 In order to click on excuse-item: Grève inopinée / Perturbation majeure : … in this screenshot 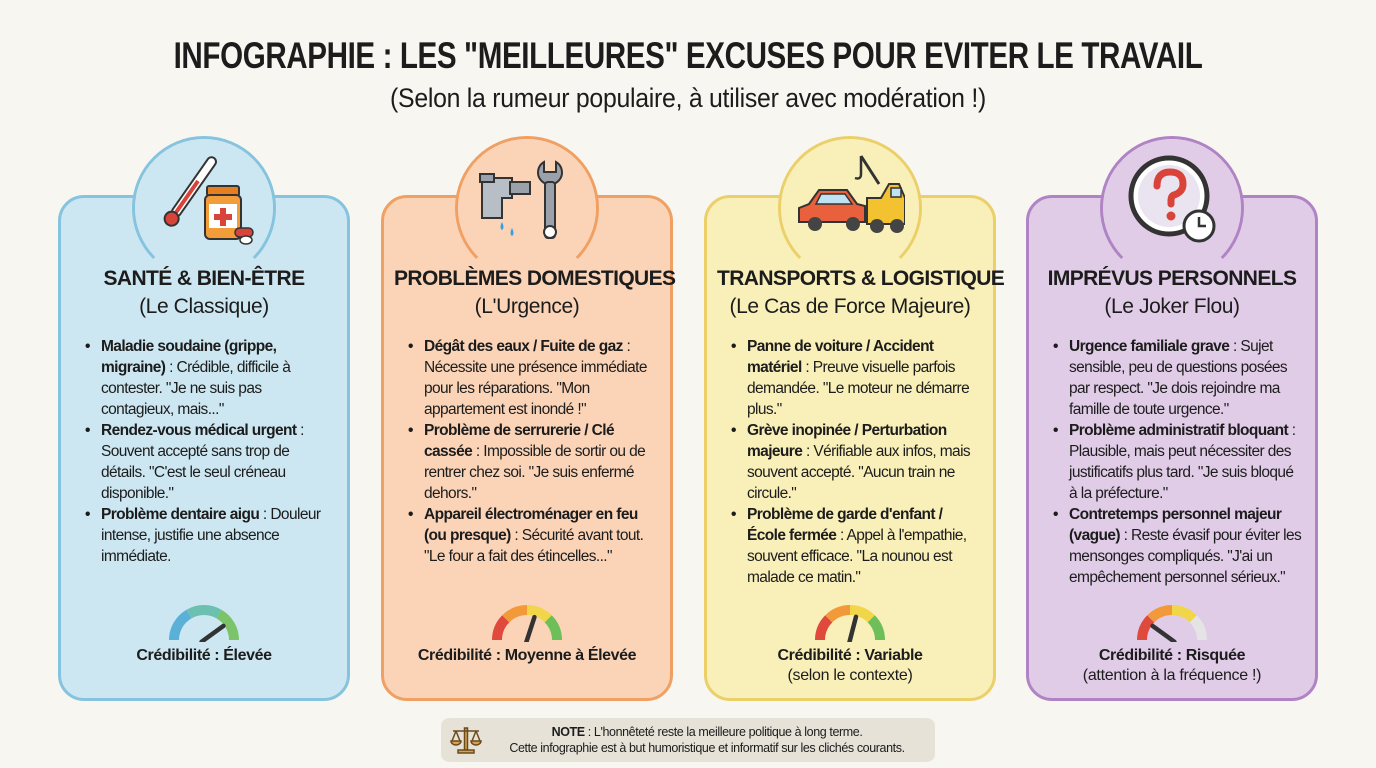, I will do `click(856, 462)`.